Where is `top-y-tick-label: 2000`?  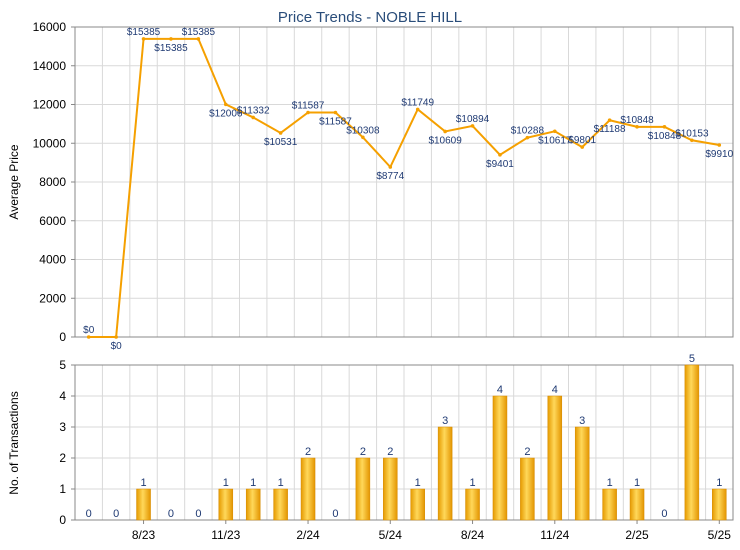
top-y-tick-label: 2000 is located at coordinates (52, 298).